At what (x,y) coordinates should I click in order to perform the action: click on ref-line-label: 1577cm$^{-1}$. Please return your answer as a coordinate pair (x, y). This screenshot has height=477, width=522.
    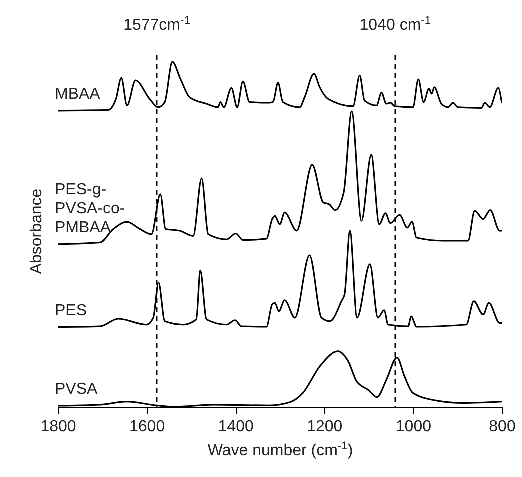
    Looking at the image, I should click on (157, 24).